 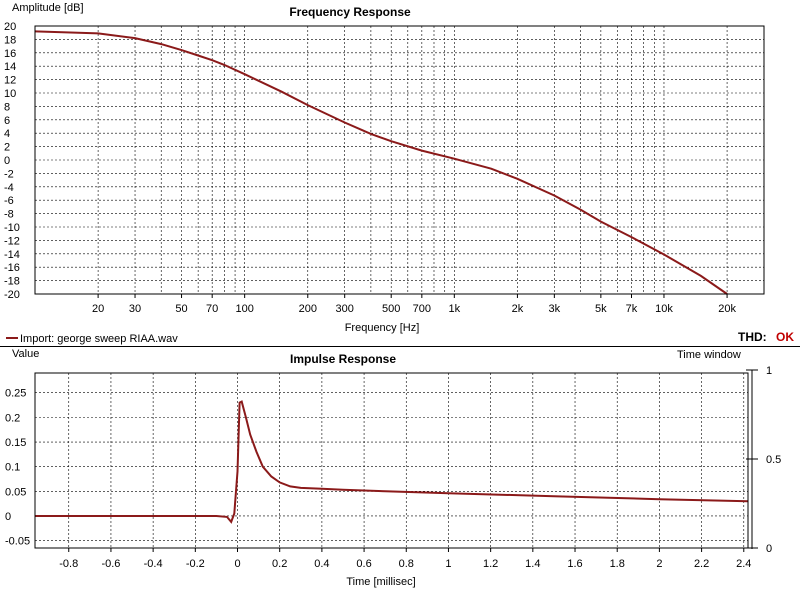 What do you see at coordinates (12, 295) in the screenshot?
I see `frequency-y-tick: -20` at bounding box center [12, 295].